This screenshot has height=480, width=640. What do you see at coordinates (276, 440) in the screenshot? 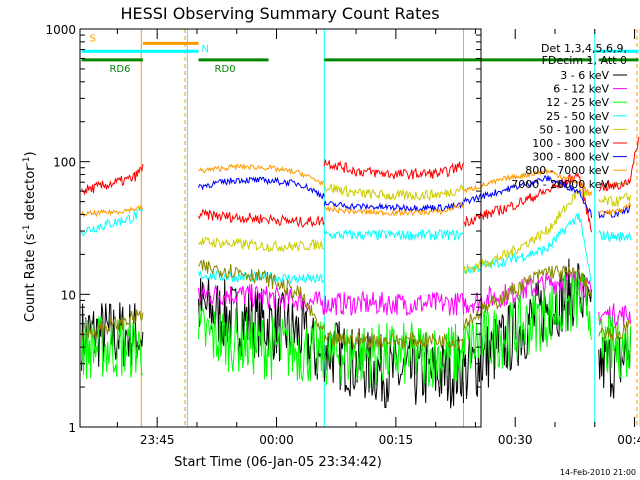
I see `x-tick-label-1: 00:00` at bounding box center [276, 440].